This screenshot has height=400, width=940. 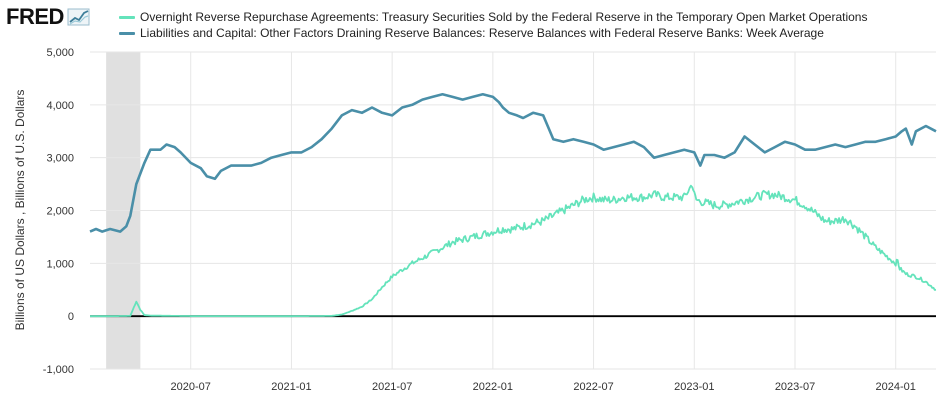 What do you see at coordinates (127, 17) in the screenshot?
I see `legend-swatch-rrp` at bounding box center [127, 17].